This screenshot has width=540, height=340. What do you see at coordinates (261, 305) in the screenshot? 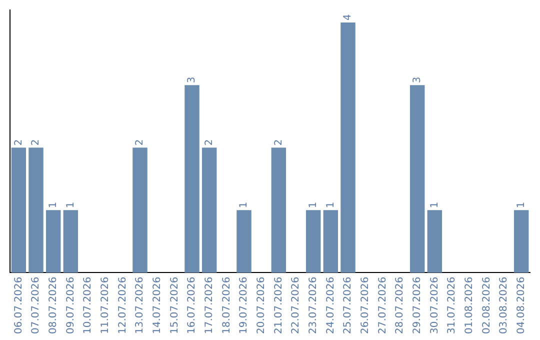
I see `x-tick-label: 20.07.2026` at bounding box center [261, 305].